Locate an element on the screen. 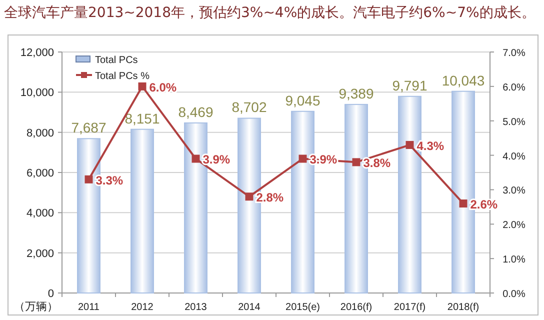 This screenshot has width=544, height=320. legend-label: Total PCs % is located at coordinates (122, 76).